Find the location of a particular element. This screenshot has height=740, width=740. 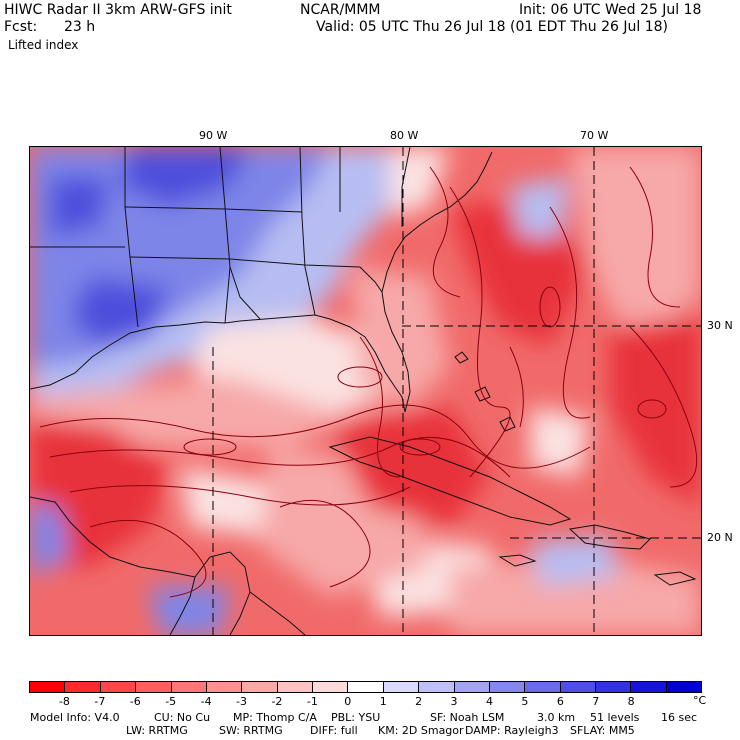

colorbar-tick-label: 7 is located at coordinates (596, 701).